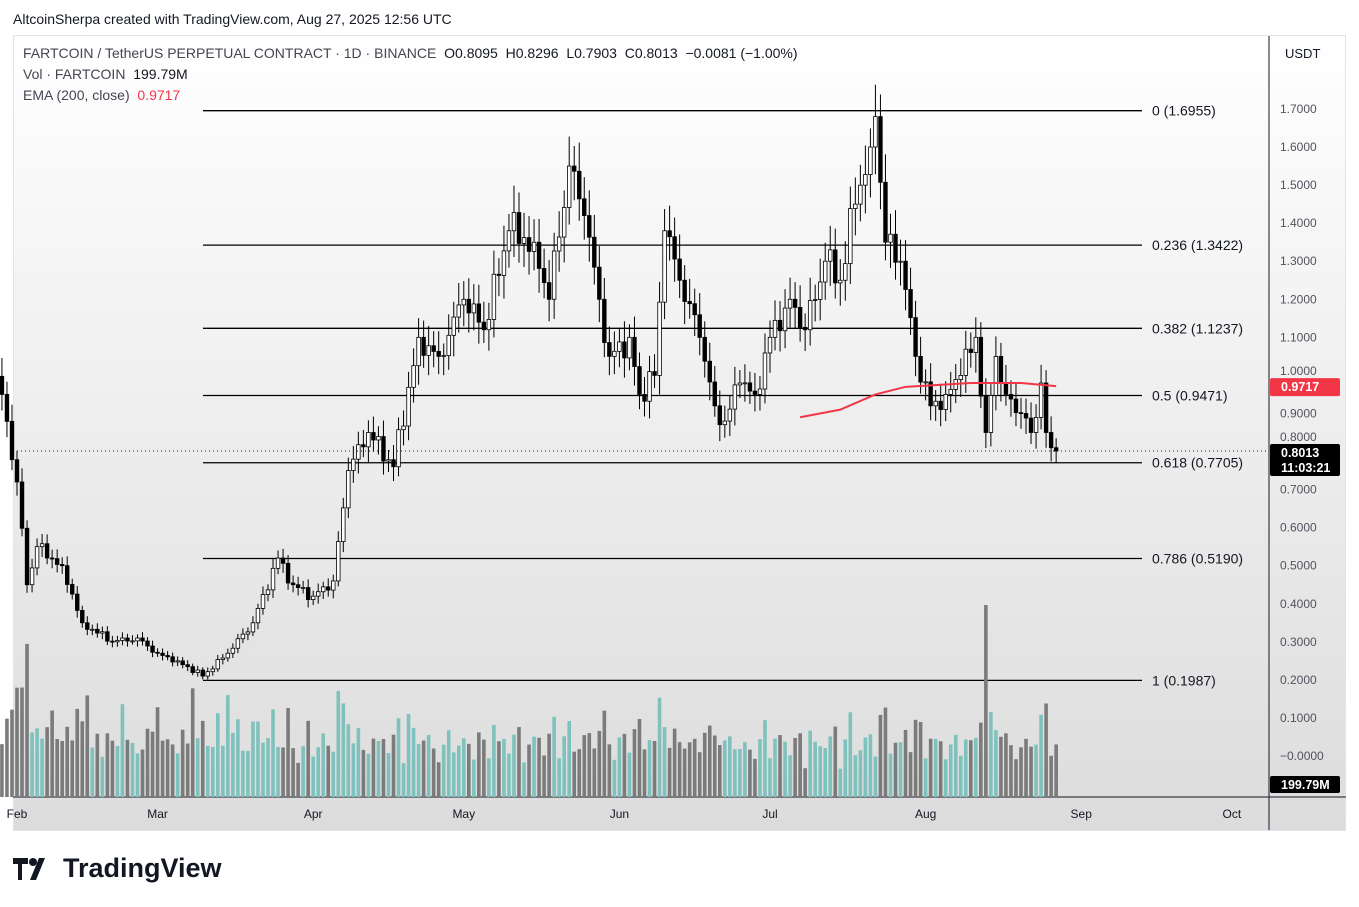 The height and width of the screenshot is (907, 1359). Describe the element at coordinates (74, 74) in the screenshot. I see `volume-label: Vol · FARTCOIN` at that location.